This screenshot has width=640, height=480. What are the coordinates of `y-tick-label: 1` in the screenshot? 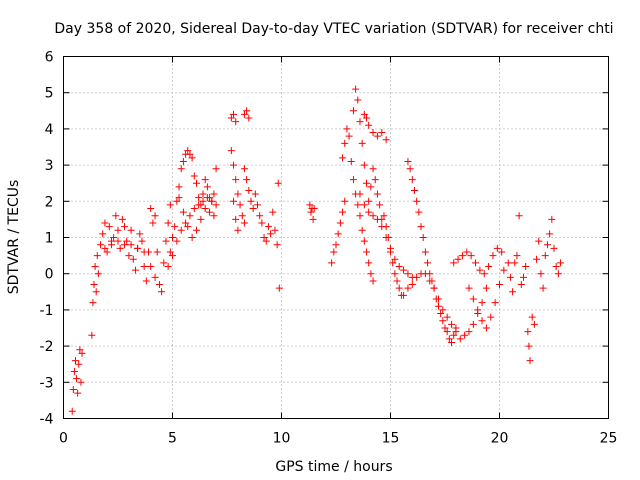 It's located at (49, 239).